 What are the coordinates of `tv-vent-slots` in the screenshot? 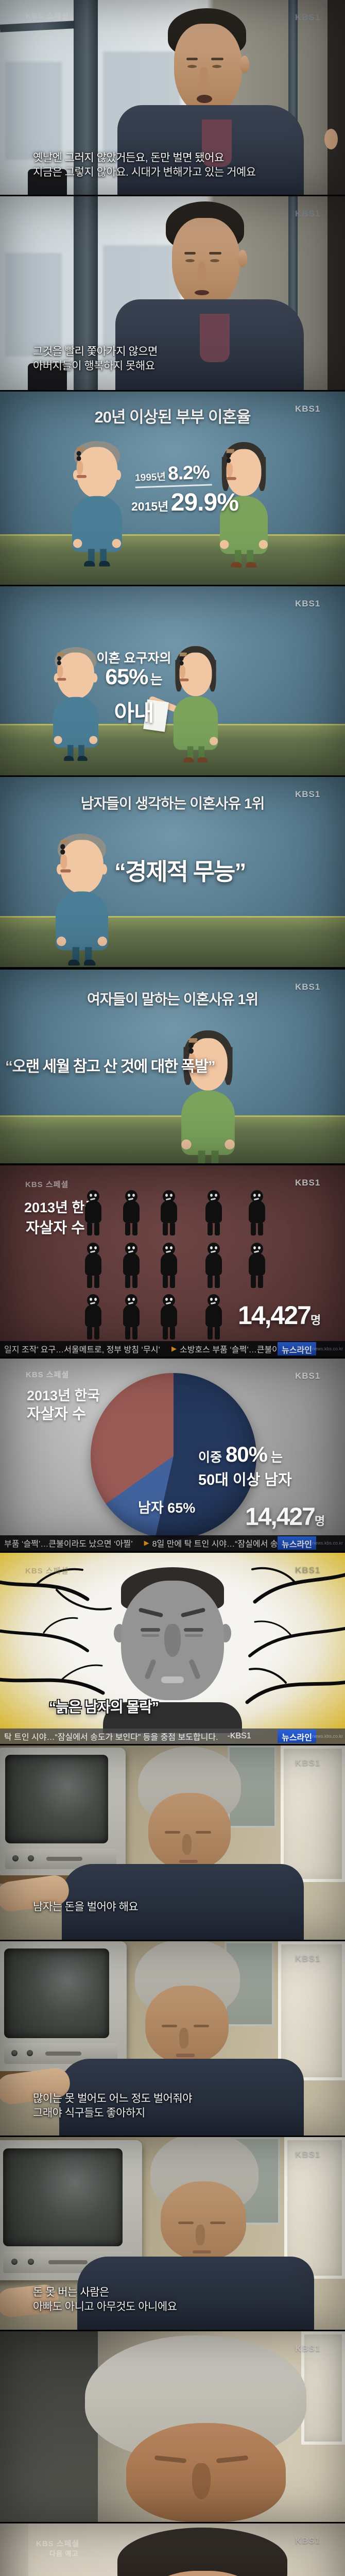 It's located at (63, 2054).